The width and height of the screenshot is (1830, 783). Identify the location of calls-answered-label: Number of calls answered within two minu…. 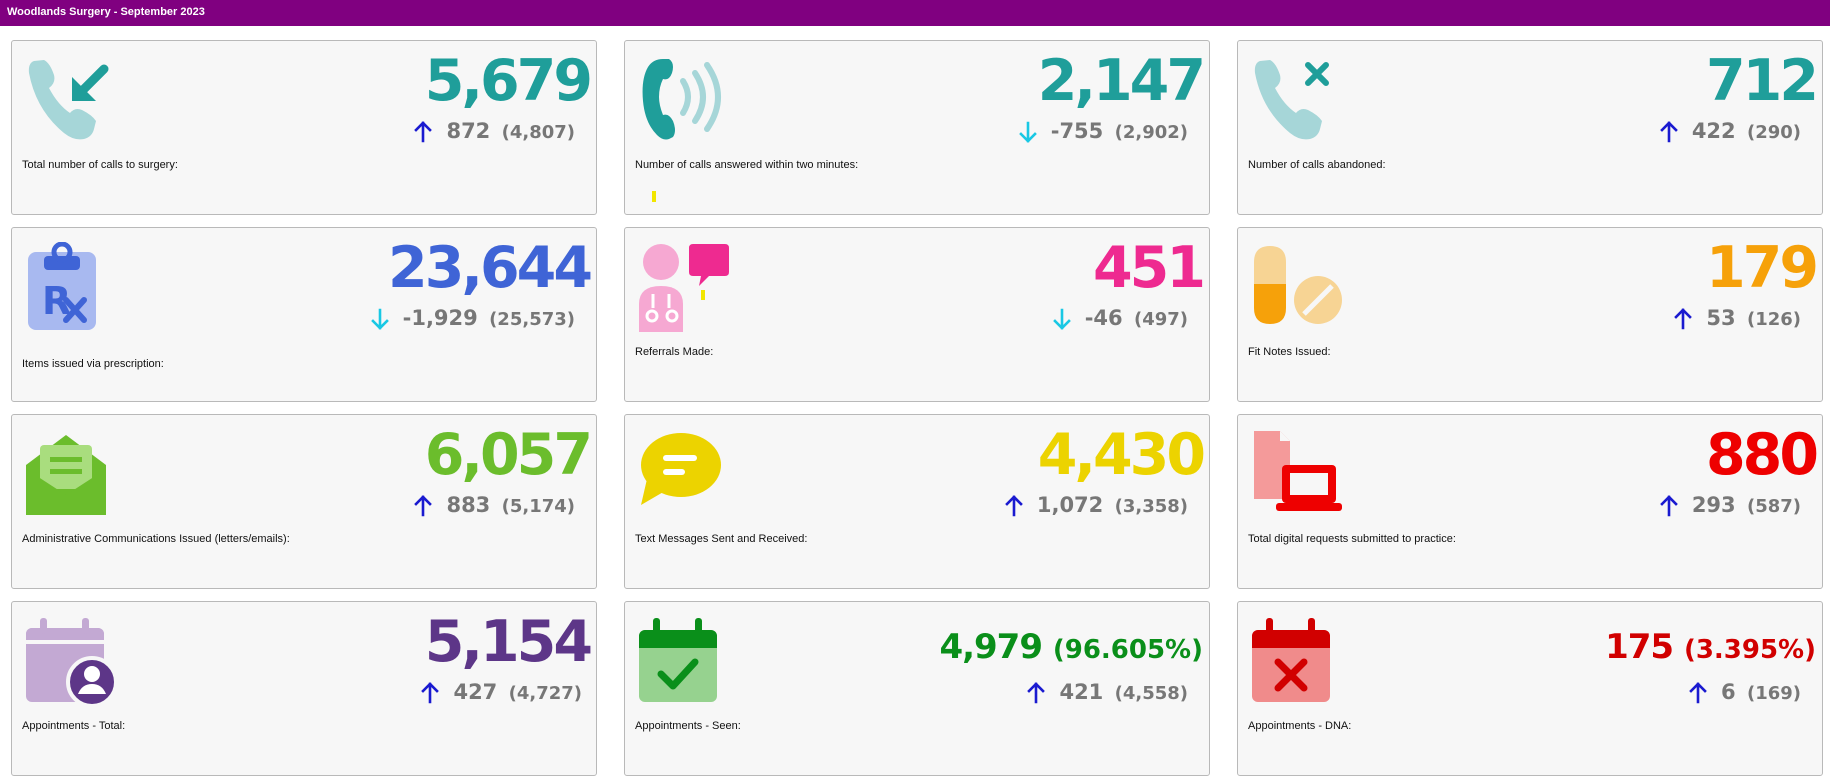
(747, 165).